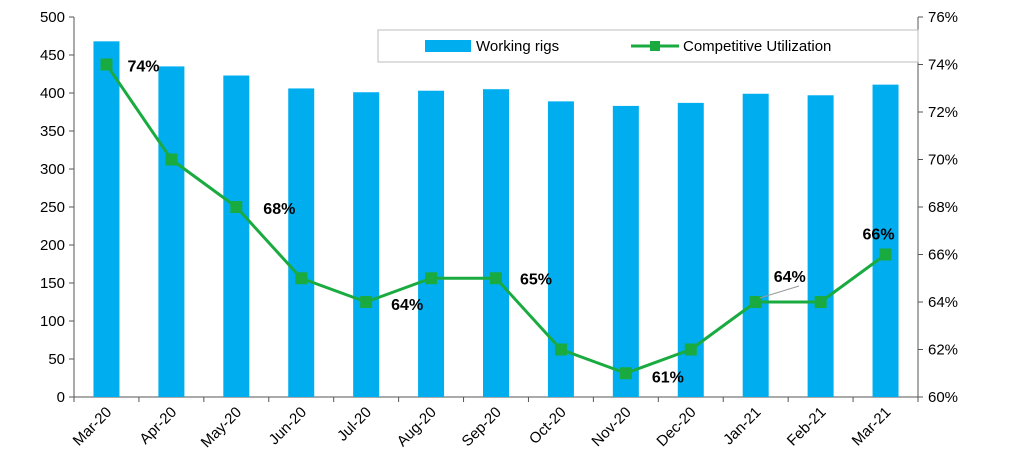  I want to click on right-tick-label: 76%, so click(943, 17).